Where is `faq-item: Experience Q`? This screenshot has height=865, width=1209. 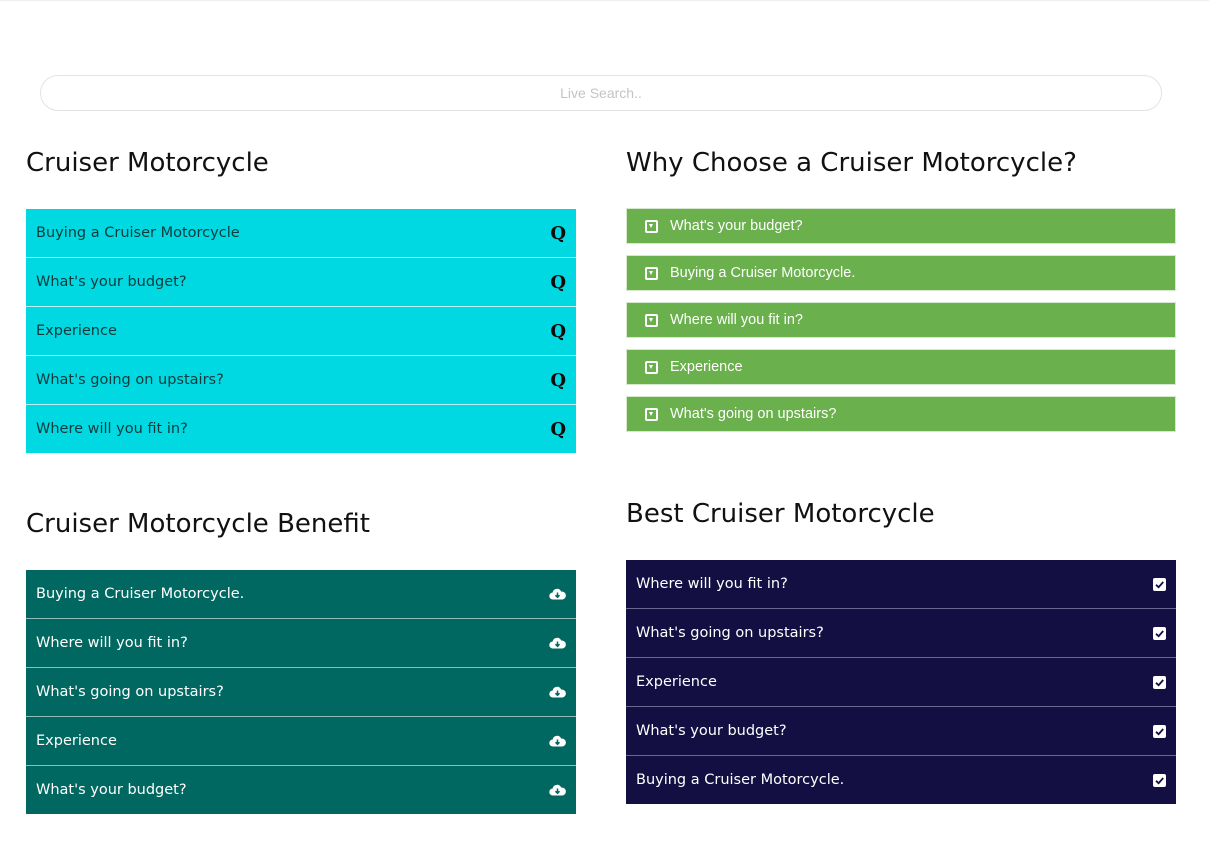 faq-item: Experience Q is located at coordinates (301, 331).